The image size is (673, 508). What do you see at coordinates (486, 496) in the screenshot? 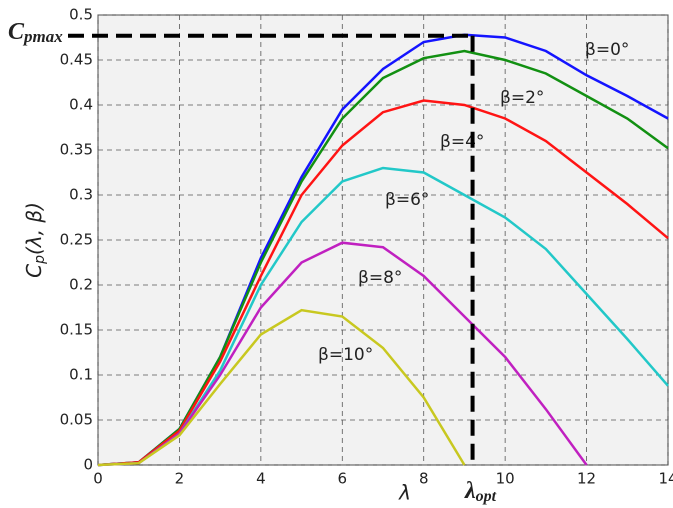
I see `lambda-opt-label-sub: opt` at bounding box center [486, 496].